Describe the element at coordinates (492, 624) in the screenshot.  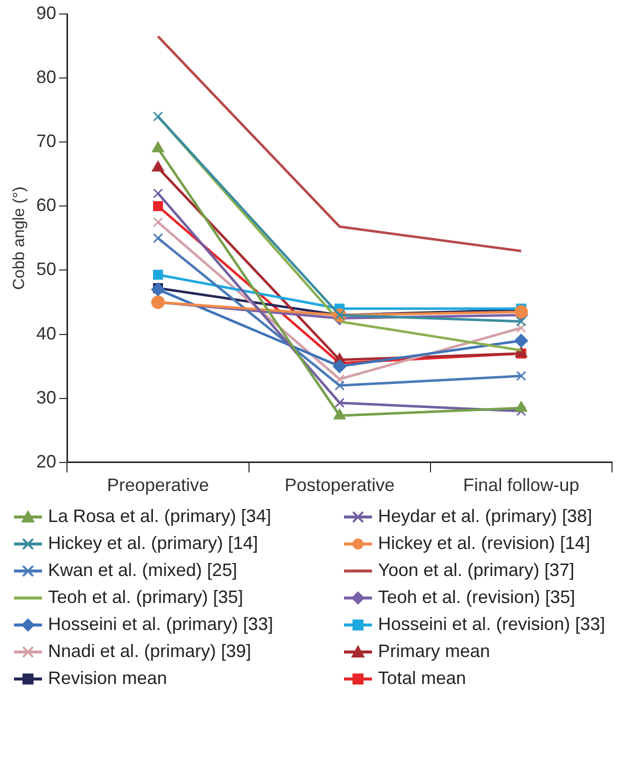
I see `legend-label: Hosseini et al. (revision) [33]` at that location.